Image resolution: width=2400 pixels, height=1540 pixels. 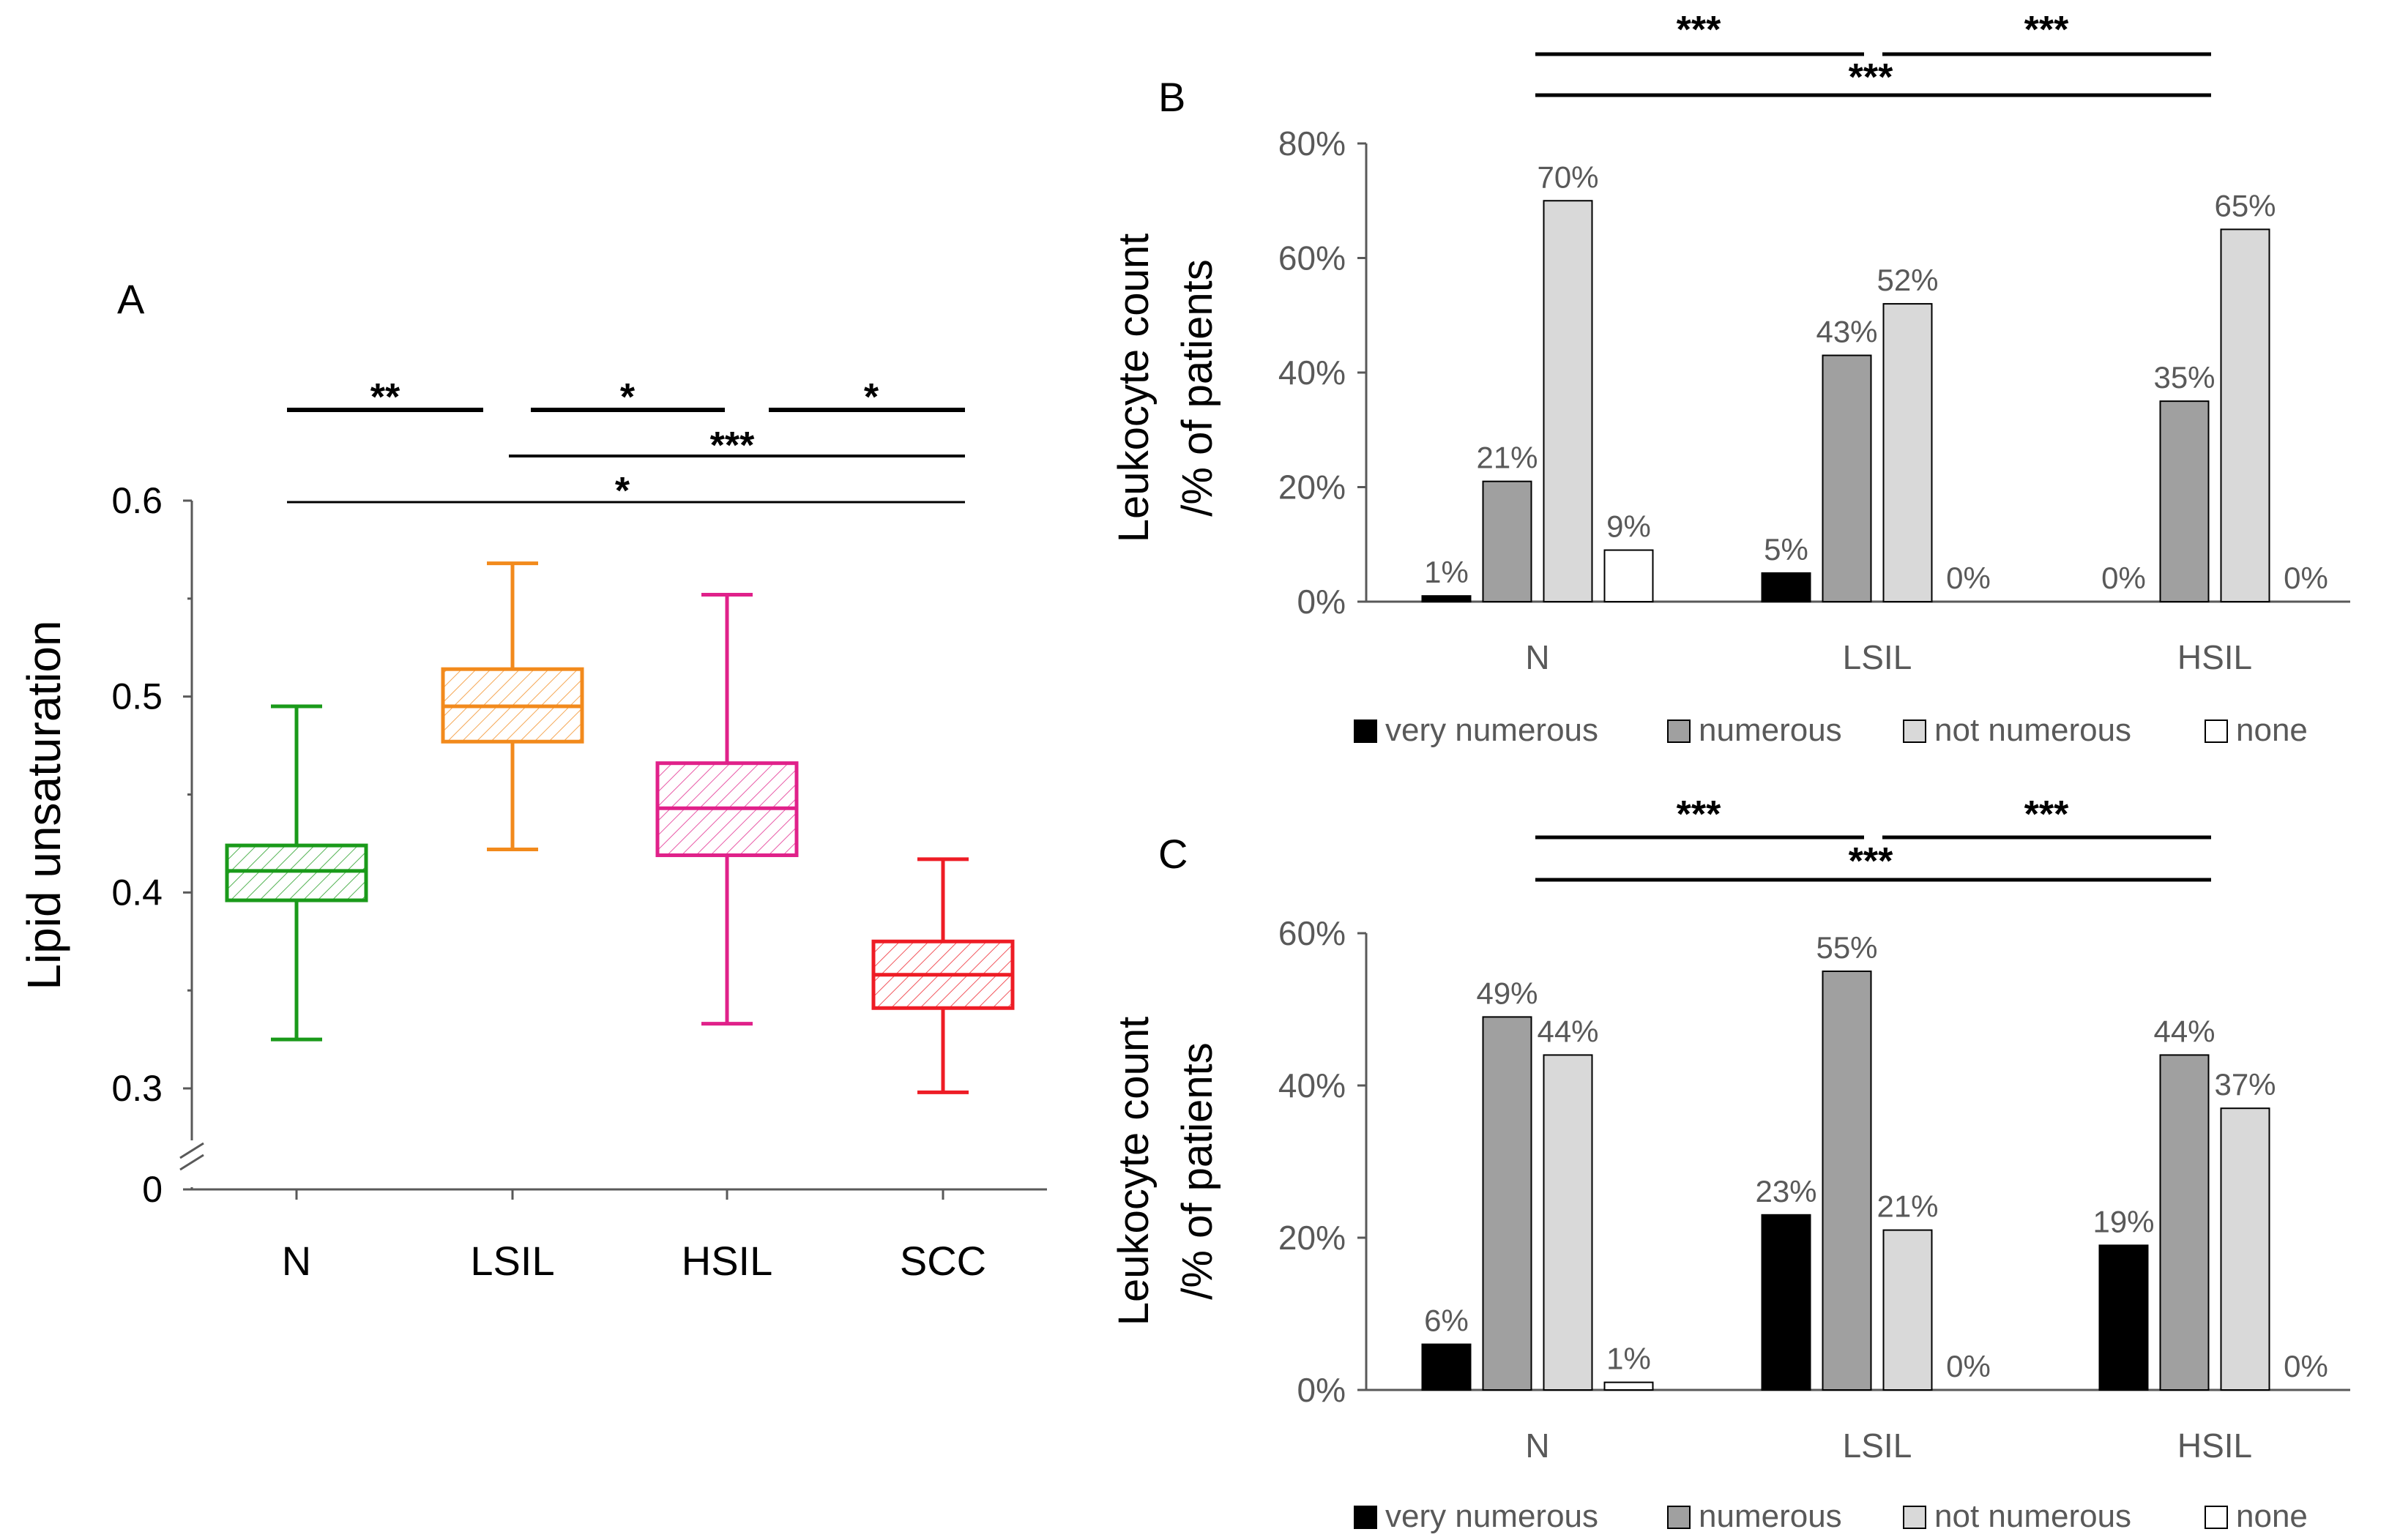 I want to click on data-label: 55%, so click(x=1847, y=947).